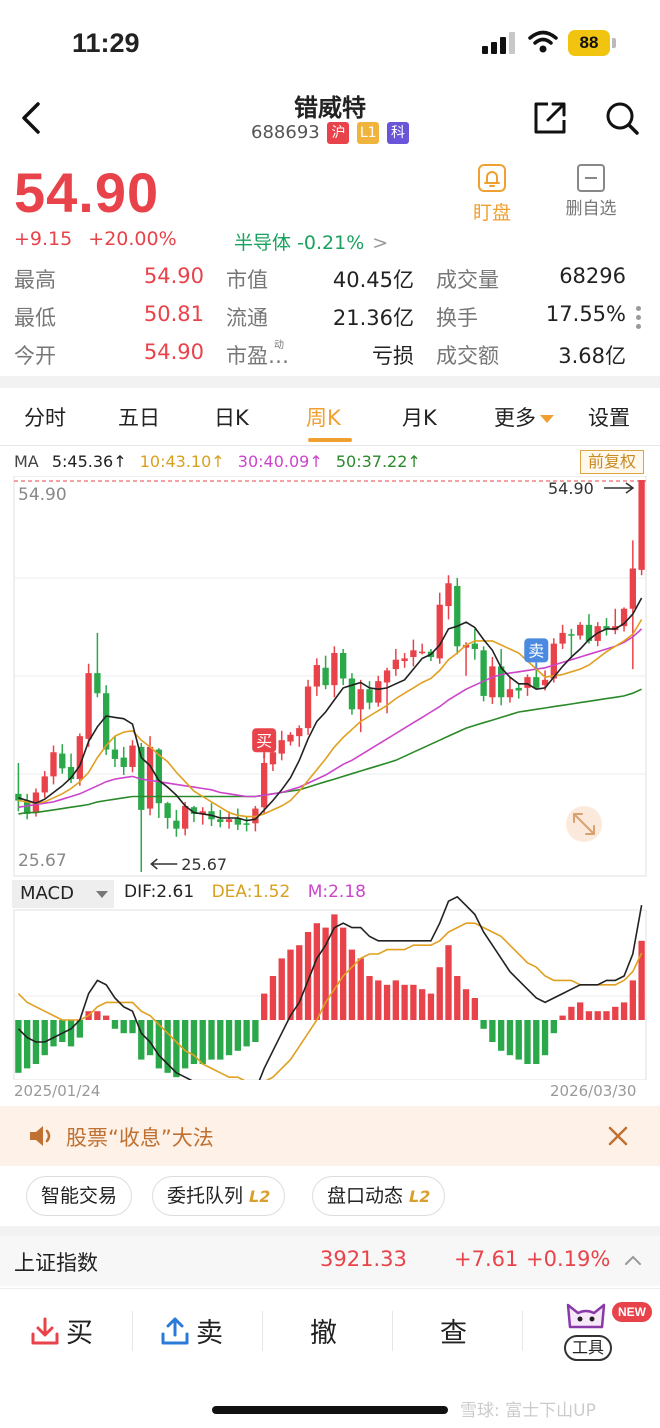 The height and width of the screenshot is (1428, 660). I want to click on close-icon, so click(618, 1136).